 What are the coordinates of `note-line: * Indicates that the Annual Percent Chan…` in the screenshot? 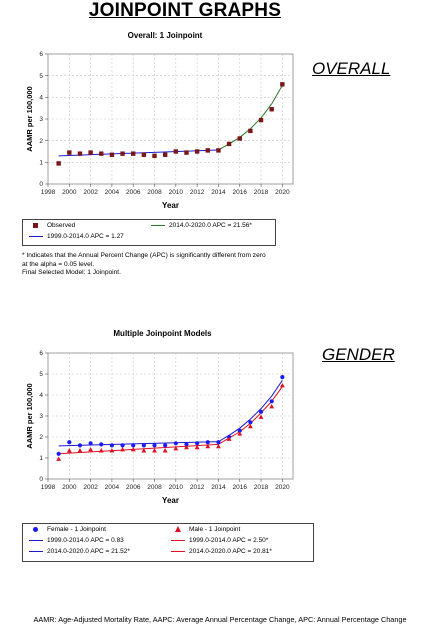 It's located at (144, 255).